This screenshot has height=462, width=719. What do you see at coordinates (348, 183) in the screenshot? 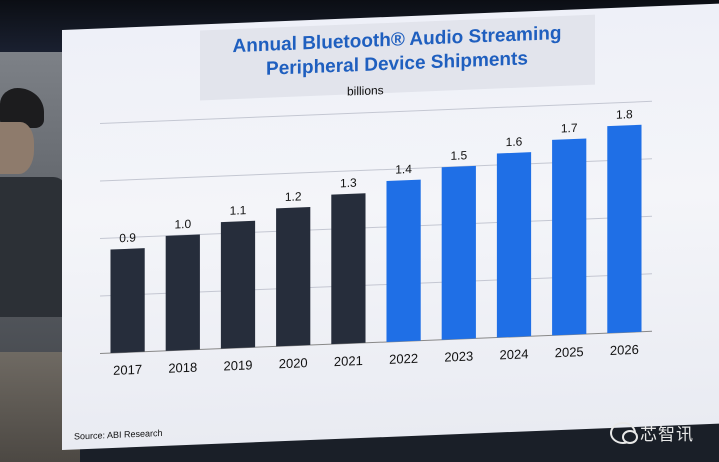
I see `data-label-2021: 1.3` at bounding box center [348, 183].